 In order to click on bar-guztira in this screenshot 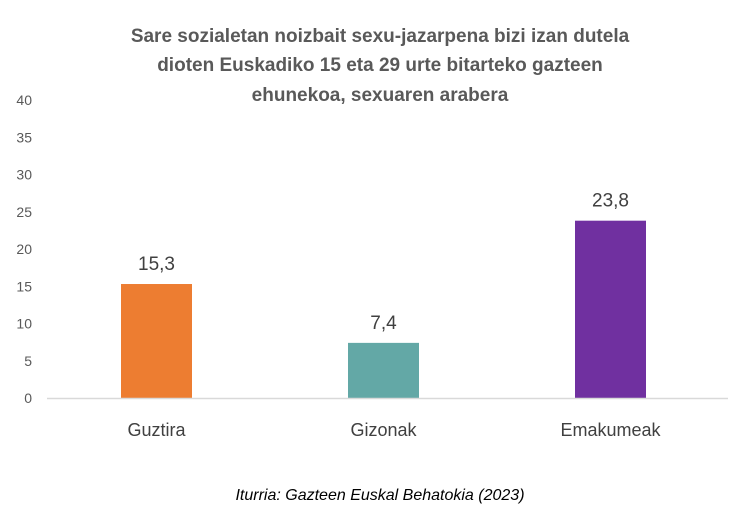, I will do `click(156, 341)`.